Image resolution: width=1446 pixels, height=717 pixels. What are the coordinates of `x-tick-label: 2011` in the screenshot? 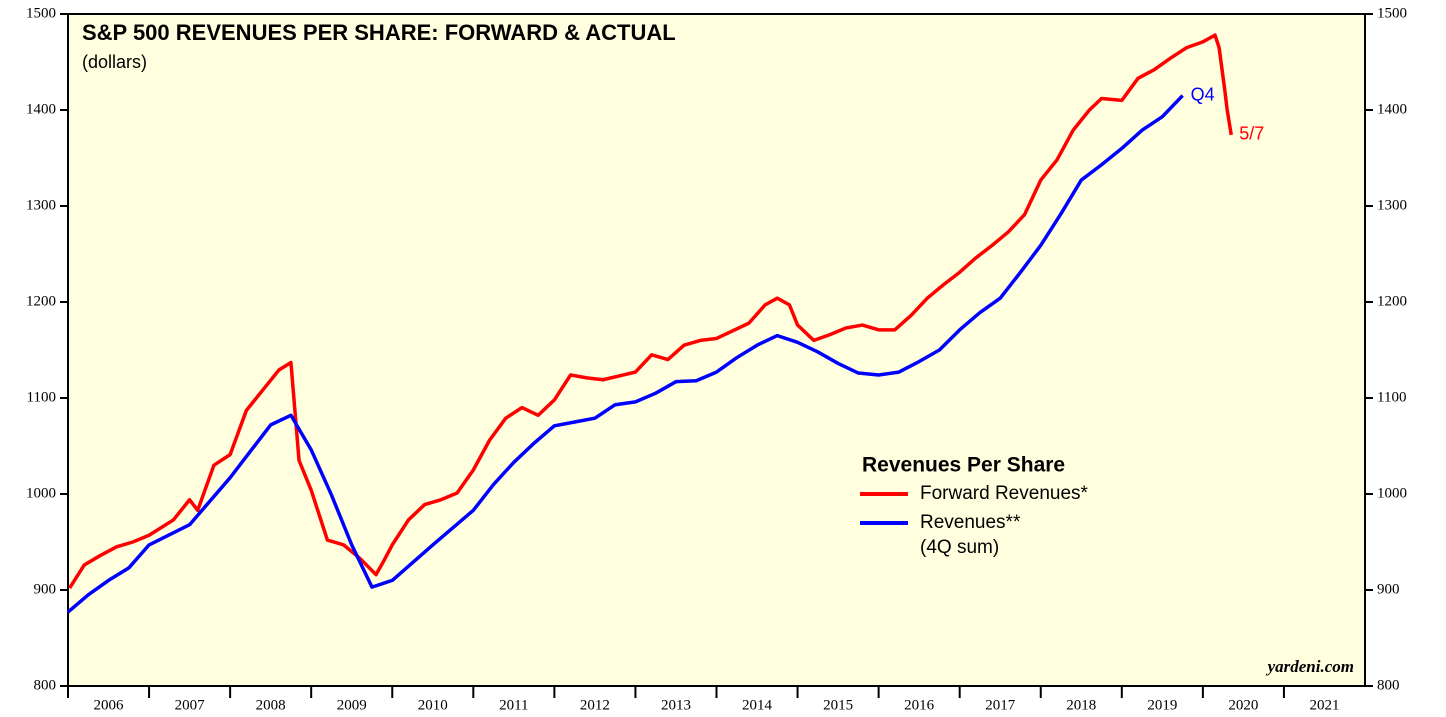 It's located at (513, 705).